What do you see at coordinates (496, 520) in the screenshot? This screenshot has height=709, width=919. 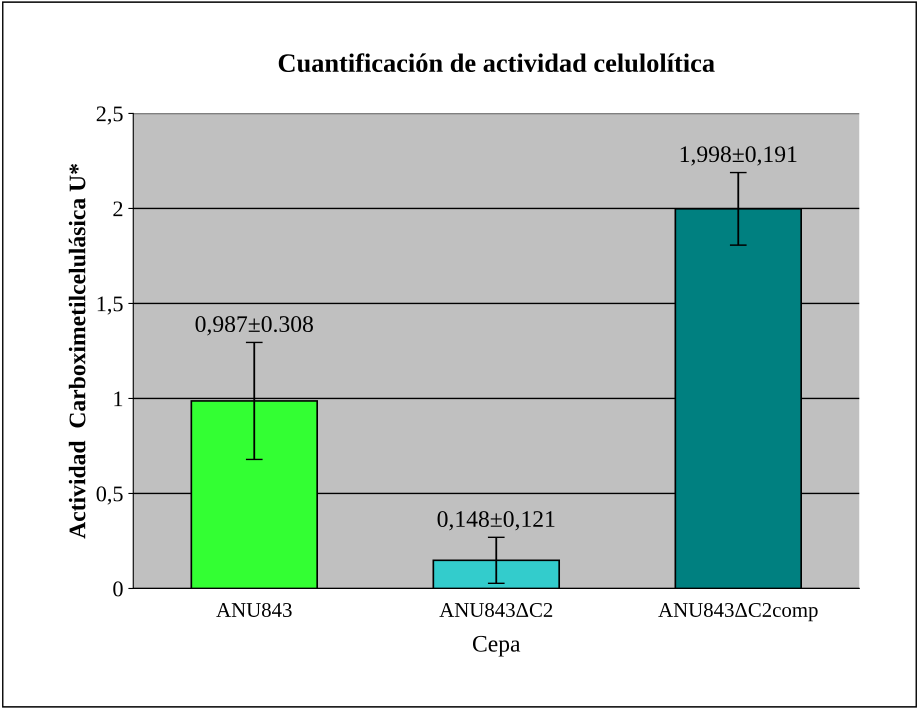 I see `data-label: 0,148±0,121` at bounding box center [496, 520].